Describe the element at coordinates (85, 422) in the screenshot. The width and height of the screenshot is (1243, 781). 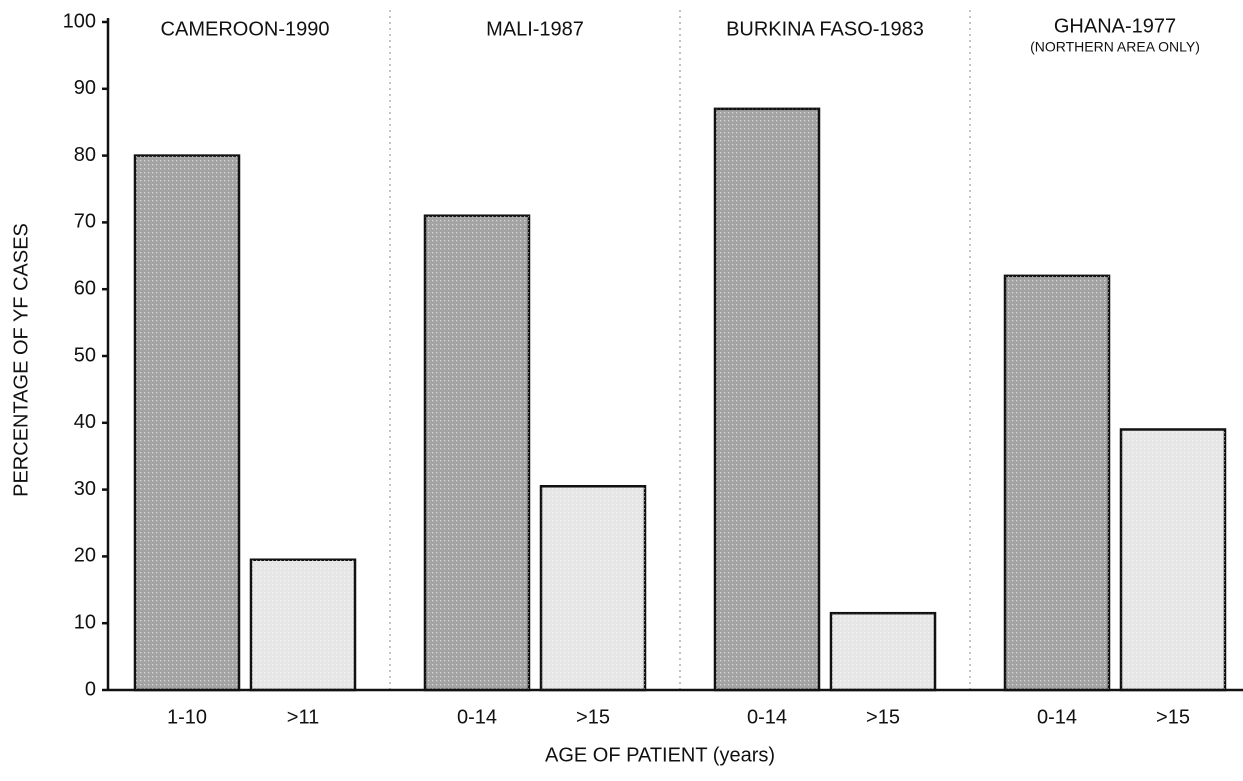
I see `y-tick-label: 40` at that location.